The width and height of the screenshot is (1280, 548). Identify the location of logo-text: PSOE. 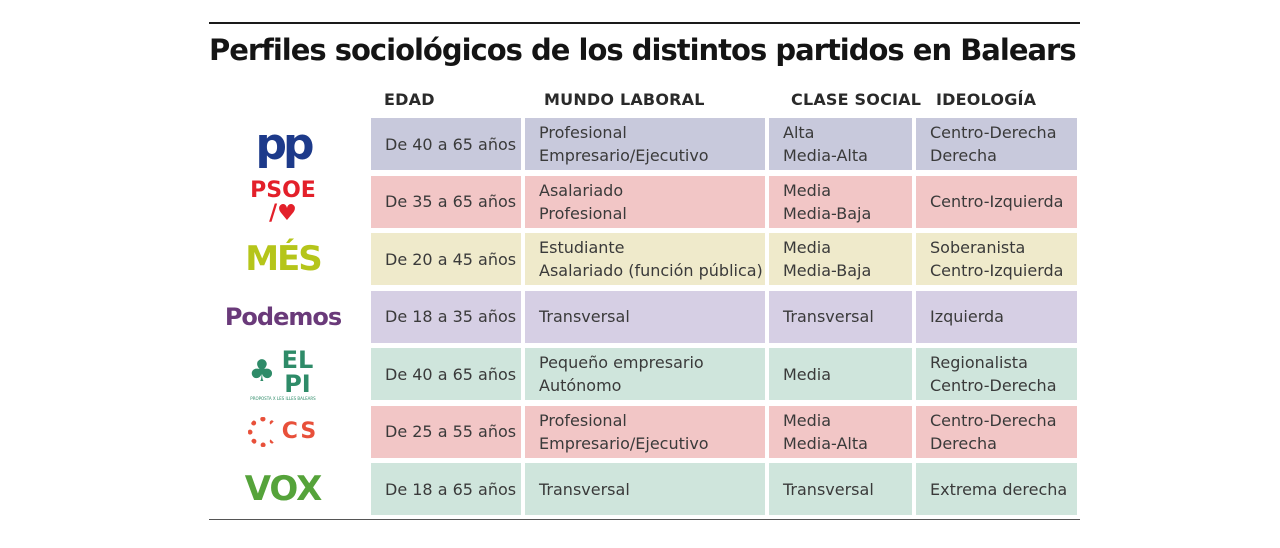
(283, 190).